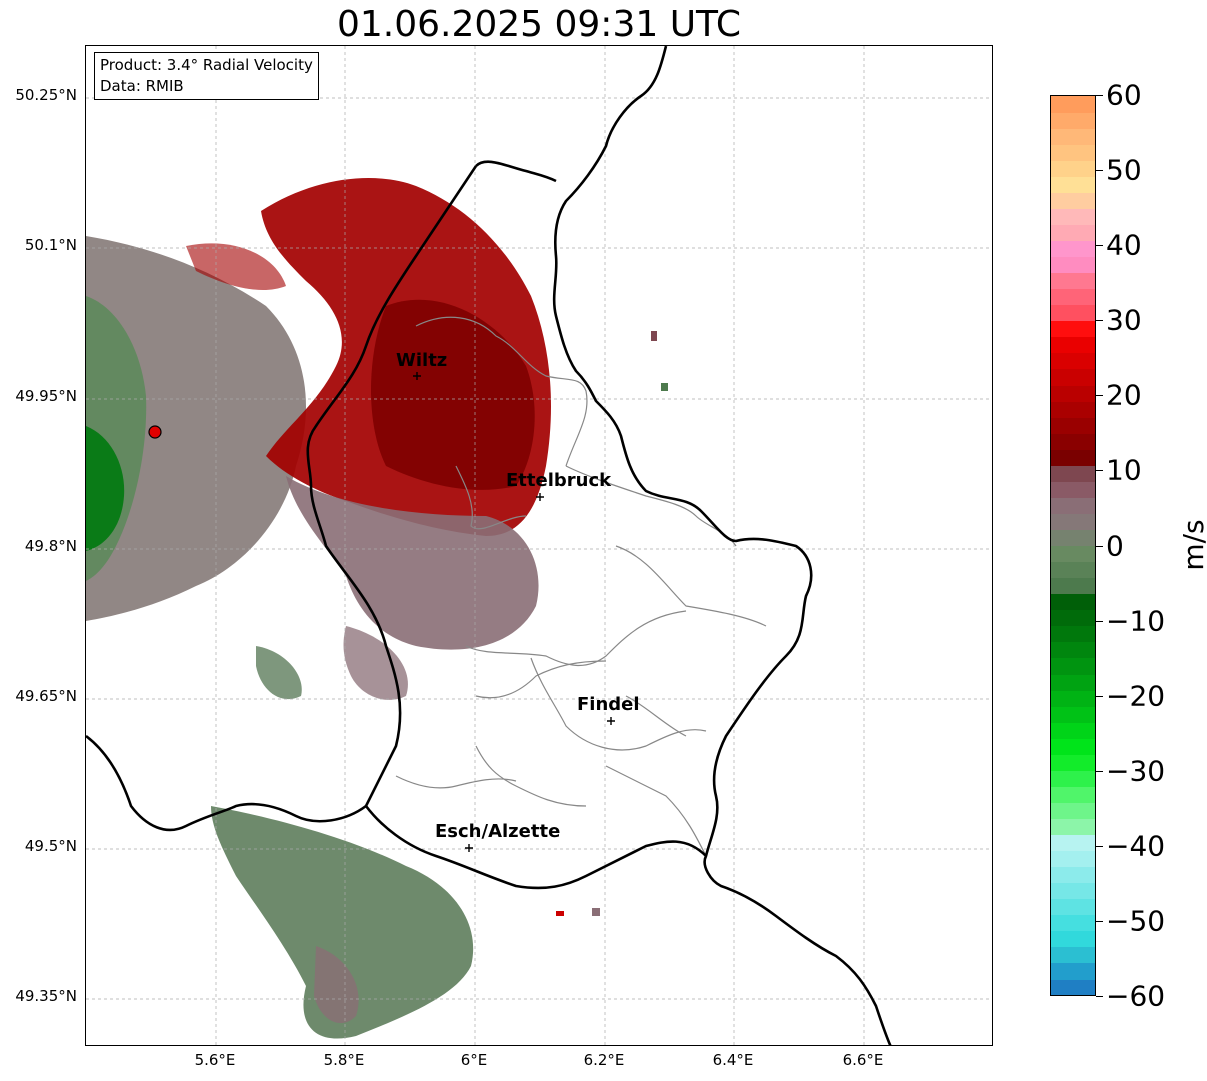  Describe the element at coordinates (514, 612) in the screenshot. I see `city-markers` at that location.